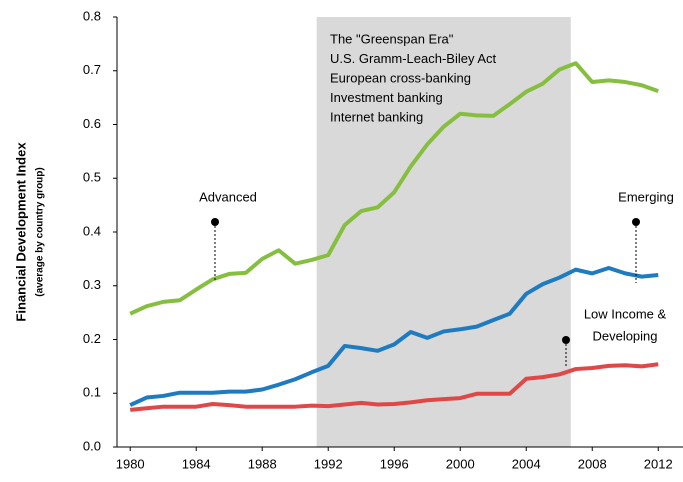  What do you see at coordinates (625, 313) in the screenshot?
I see `annotation-text: Low Income &` at bounding box center [625, 313].